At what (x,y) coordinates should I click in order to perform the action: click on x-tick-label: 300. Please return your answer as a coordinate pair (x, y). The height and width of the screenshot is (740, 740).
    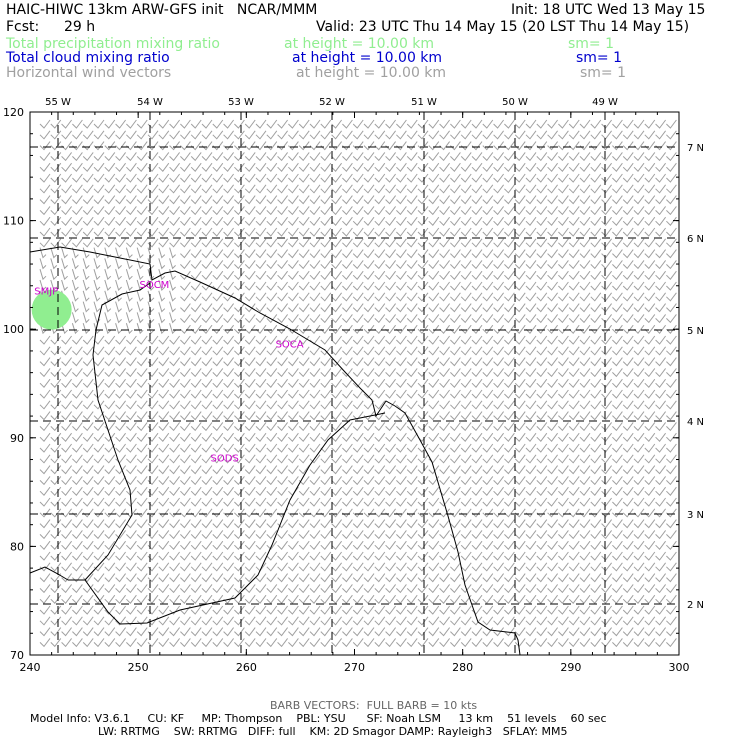
    Looking at the image, I should click on (679, 667).